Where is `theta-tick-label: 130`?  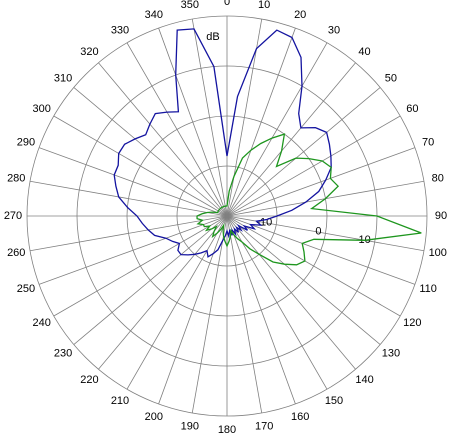 theta-tick-label: 130 is located at coordinates (391, 353).